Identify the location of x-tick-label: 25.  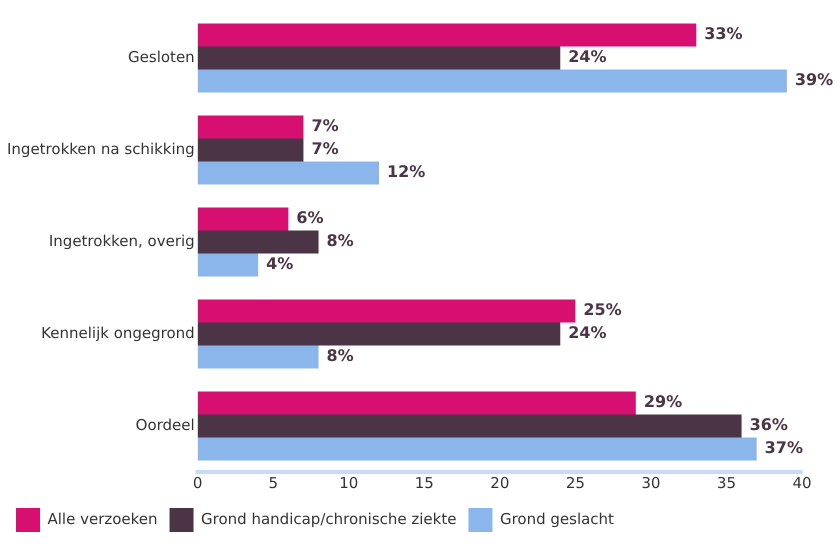
(575, 483).